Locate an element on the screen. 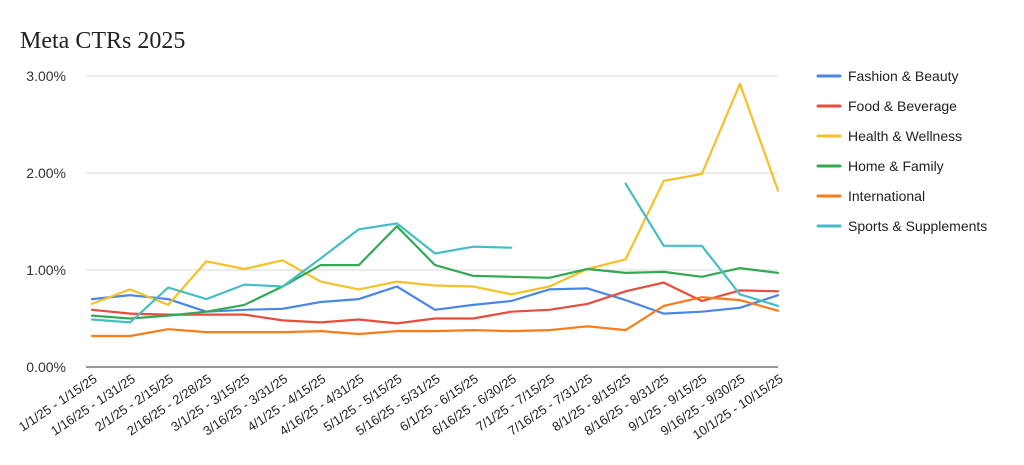 This screenshot has height=465, width=1024. series-international is located at coordinates (435, 317).